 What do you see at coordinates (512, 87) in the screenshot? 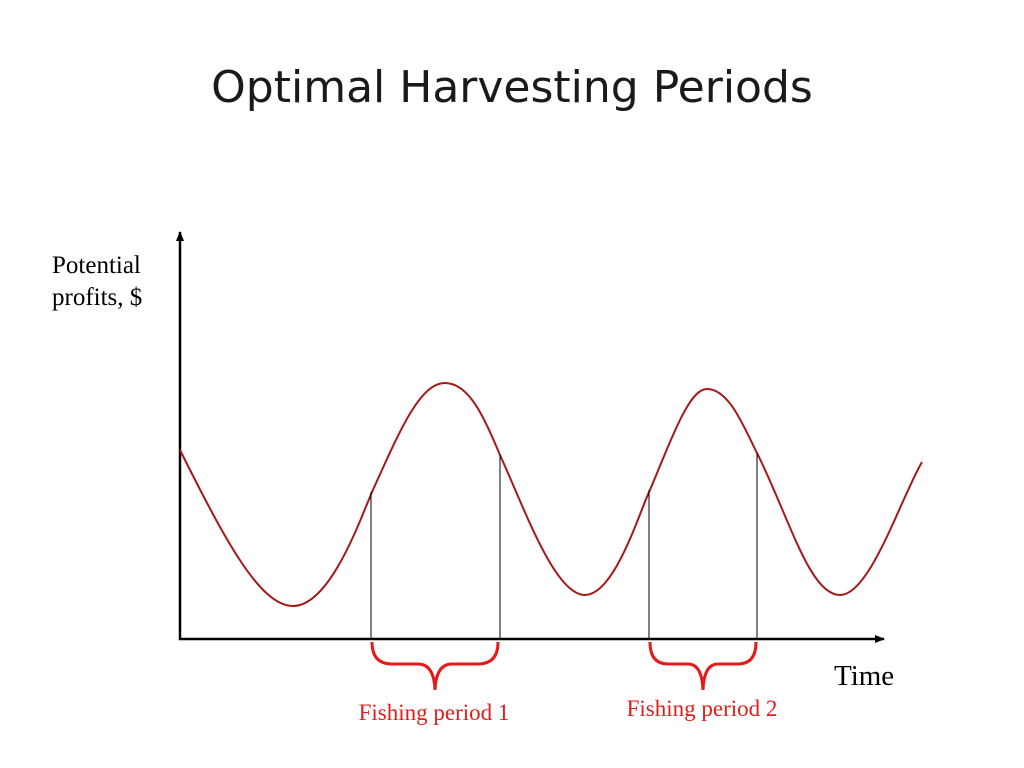
I see `slide-title: Optimal Harvesting Periods` at bounding box center [512, 87].